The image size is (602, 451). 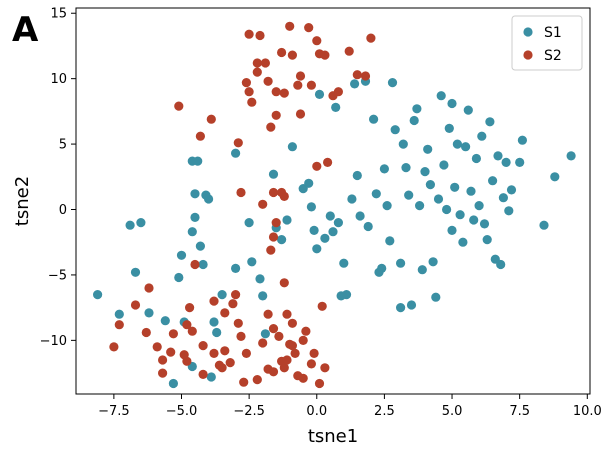 What do you see at coordinates (452, 411) in the screenshot?
I see `x-tick-label: 5.0` at bounding box center [452, 411].